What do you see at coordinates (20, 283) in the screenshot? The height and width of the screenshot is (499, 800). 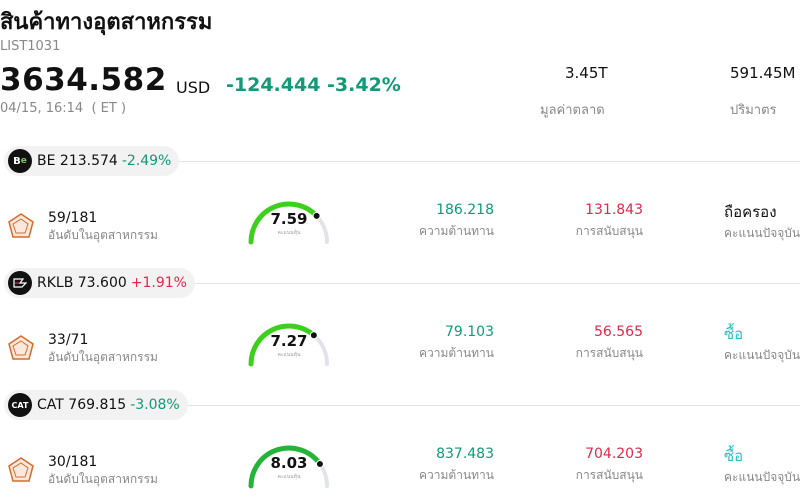 I see `rklb-logo-icon` at bounding box center [20, 283].